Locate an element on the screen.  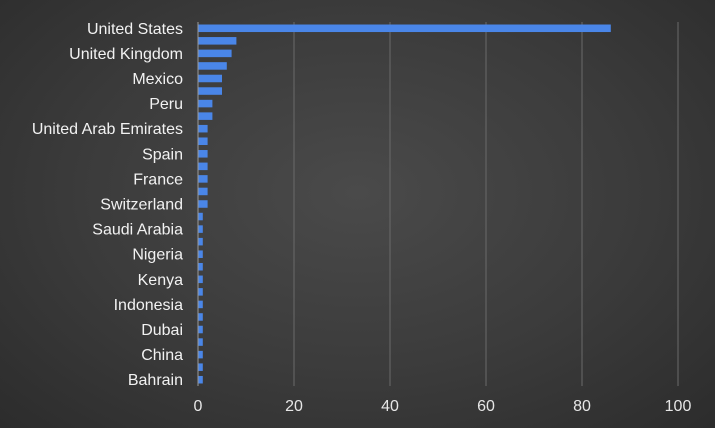
x-axis-ticks: 0 20 40 60 80 100 is located at coordinates (443, 406).